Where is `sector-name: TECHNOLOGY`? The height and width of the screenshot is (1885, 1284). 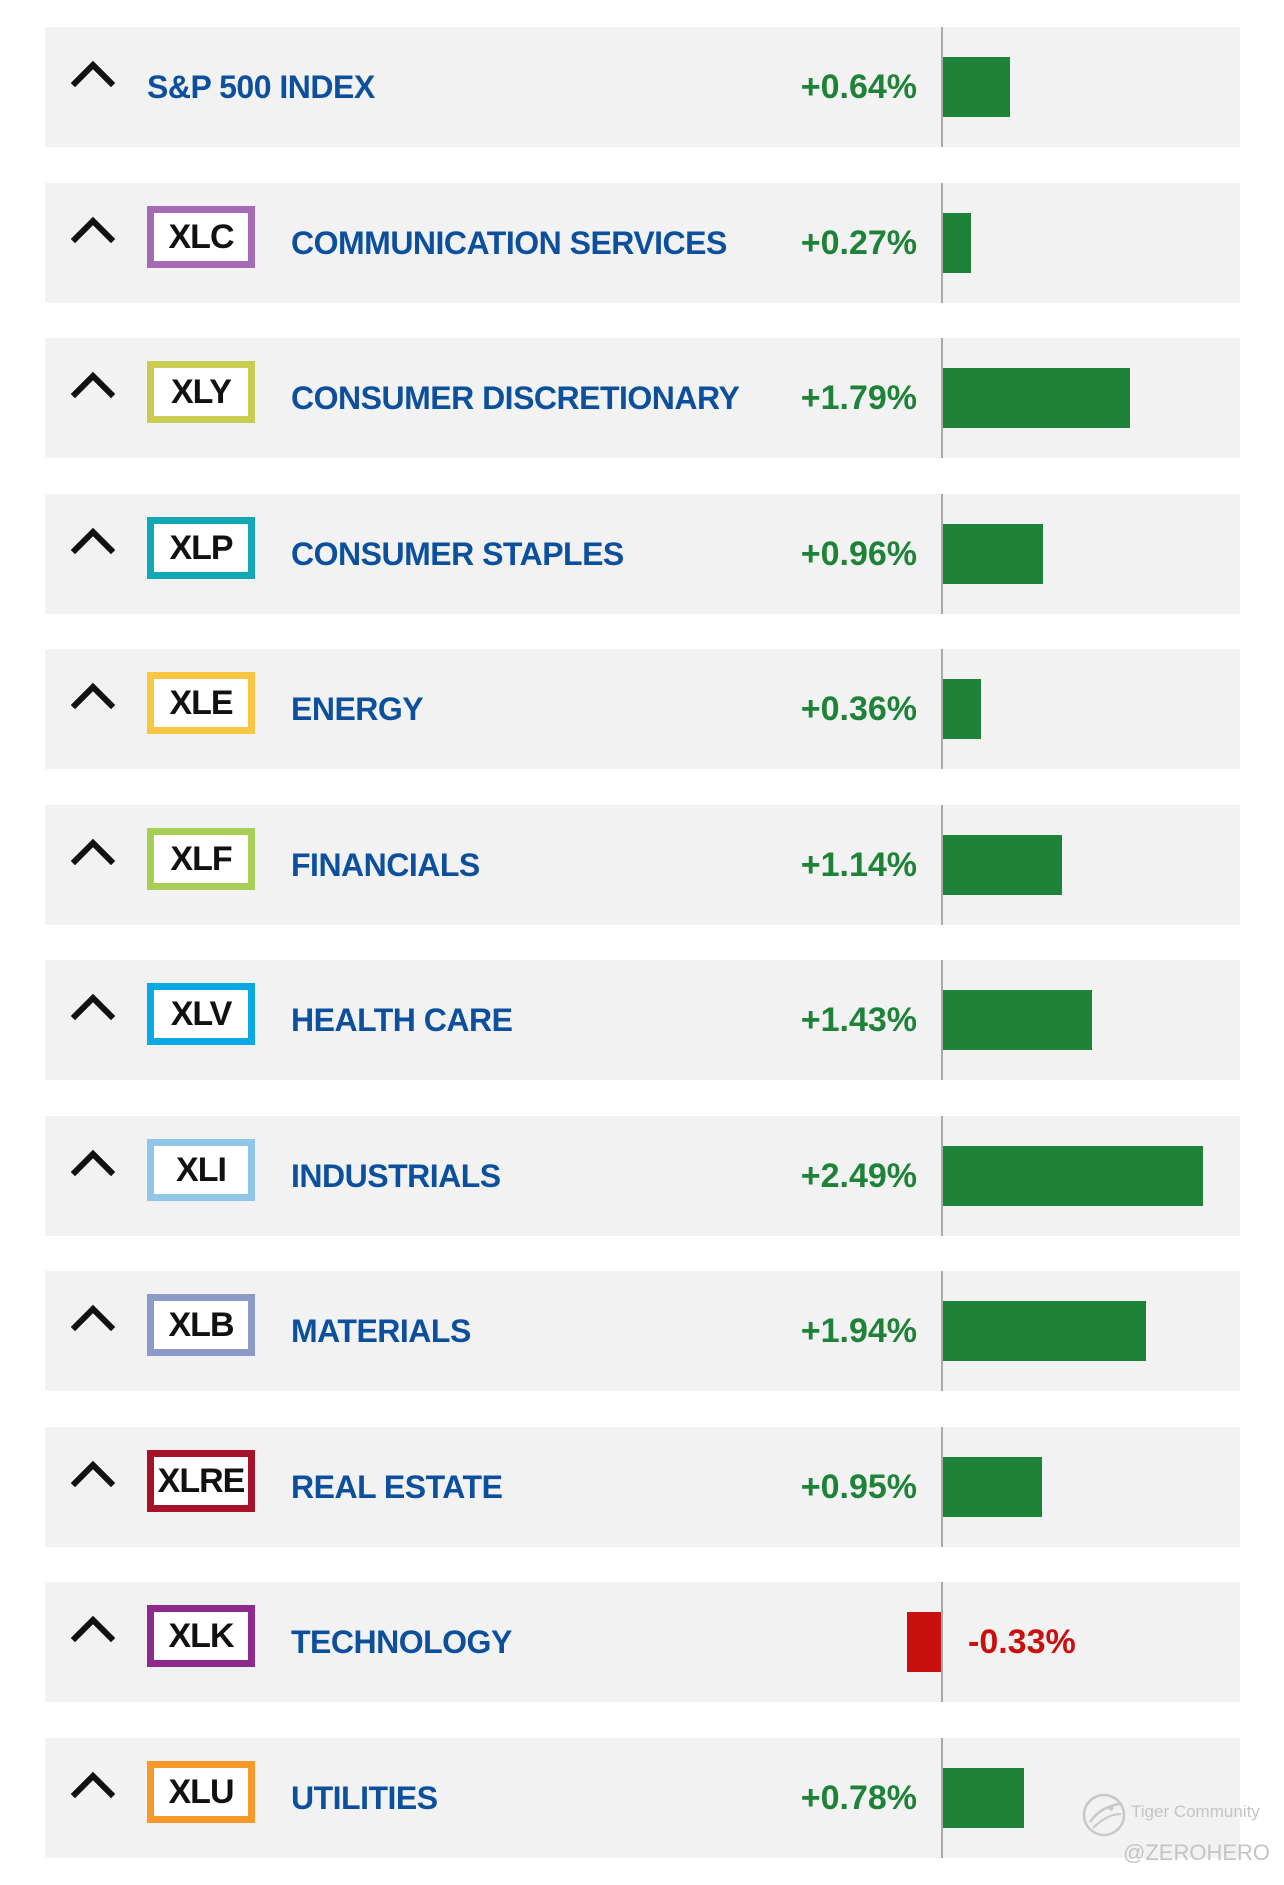 sector-name: TECHNOLOGY is located at coordinates (401, 1642).